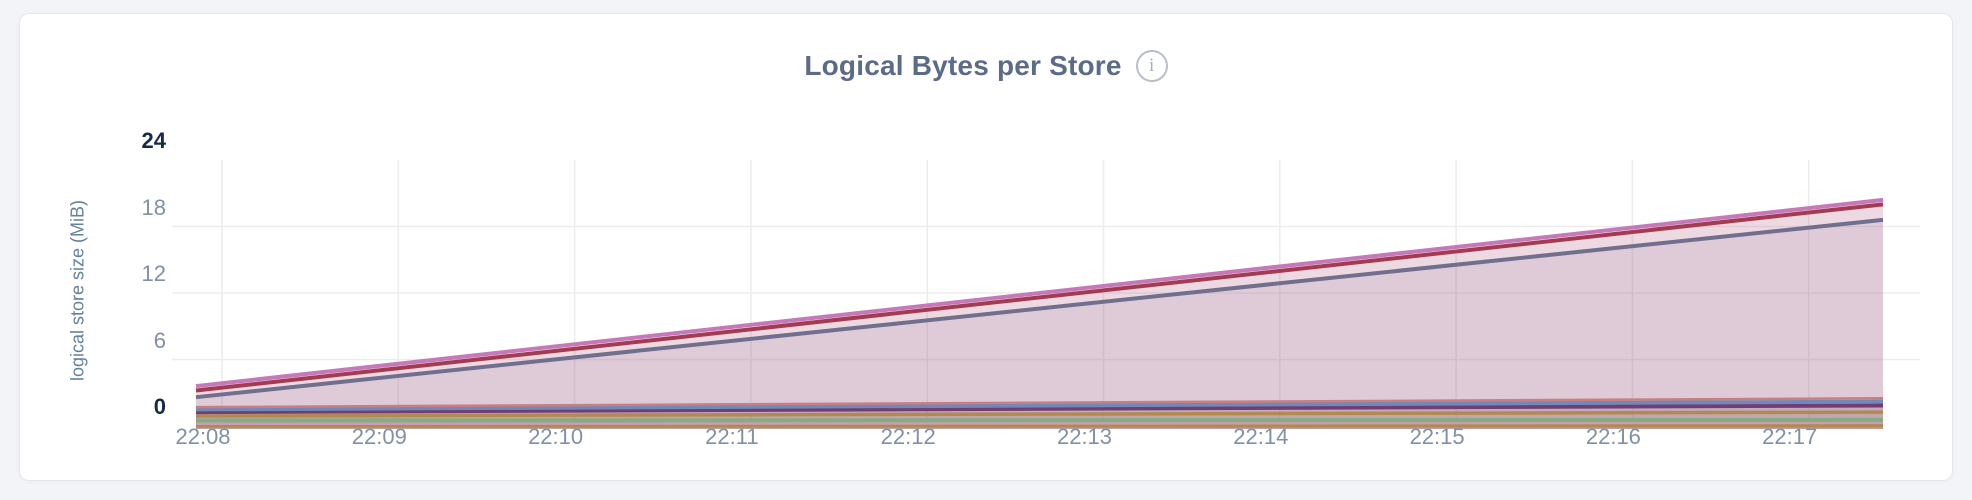 Image resolution: width=1972 pixels, height=500 pixels. Describe the element at coordinates (908, 436) in the screenshot. I see `x-tick-label: 22:12` at that location.